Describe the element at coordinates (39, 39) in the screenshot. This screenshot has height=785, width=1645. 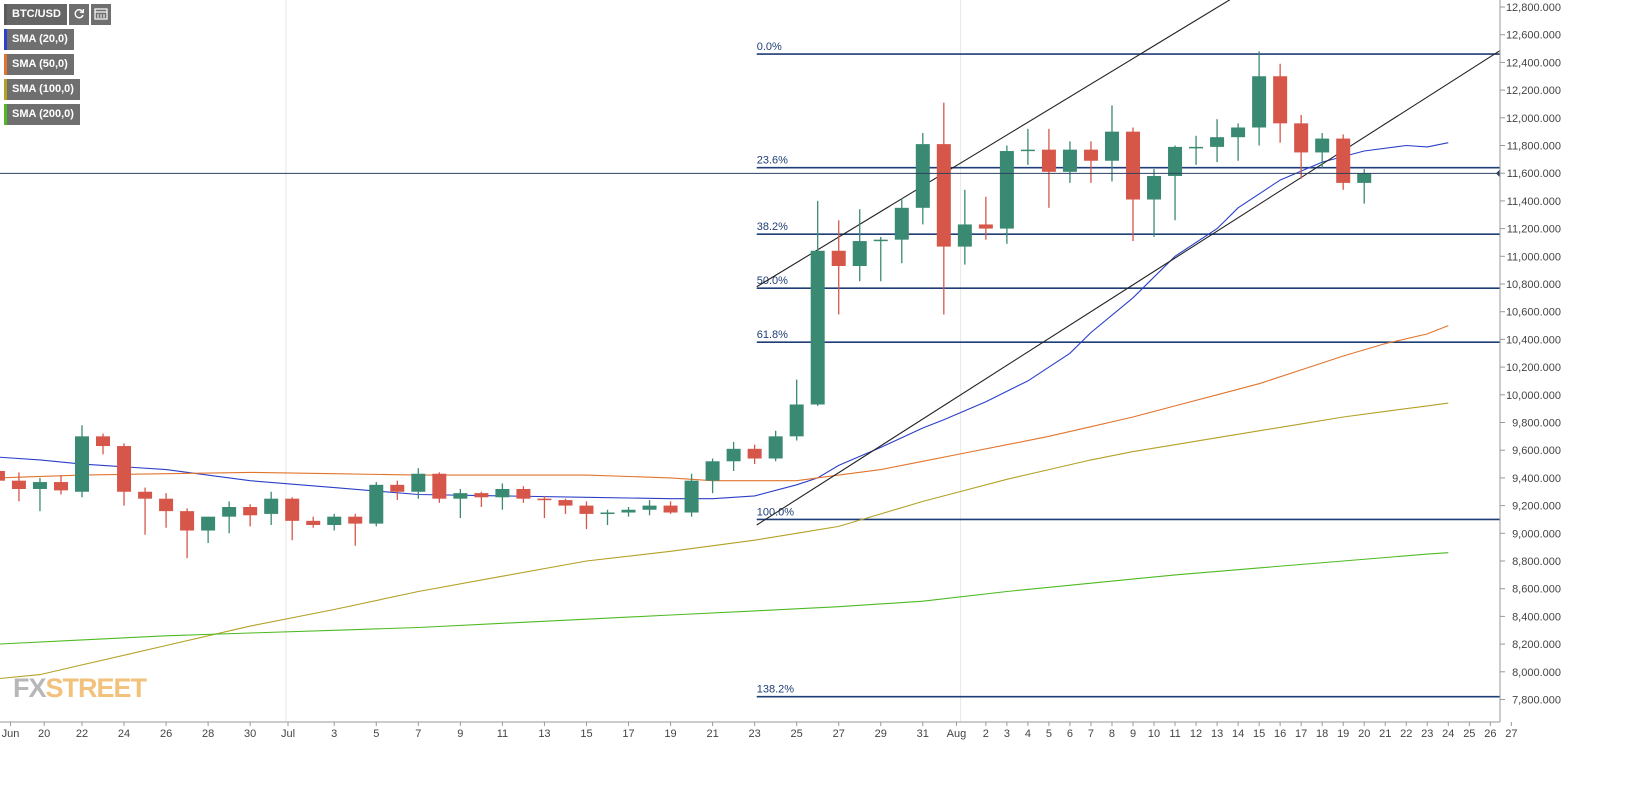
I see `sma-20-label: SMA (20,0)` at that location.